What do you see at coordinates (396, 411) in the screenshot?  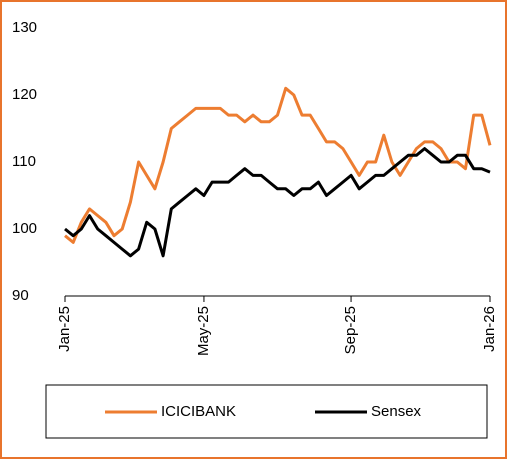 I see `legend-label: Sensex` at bounding box center [396, 411].